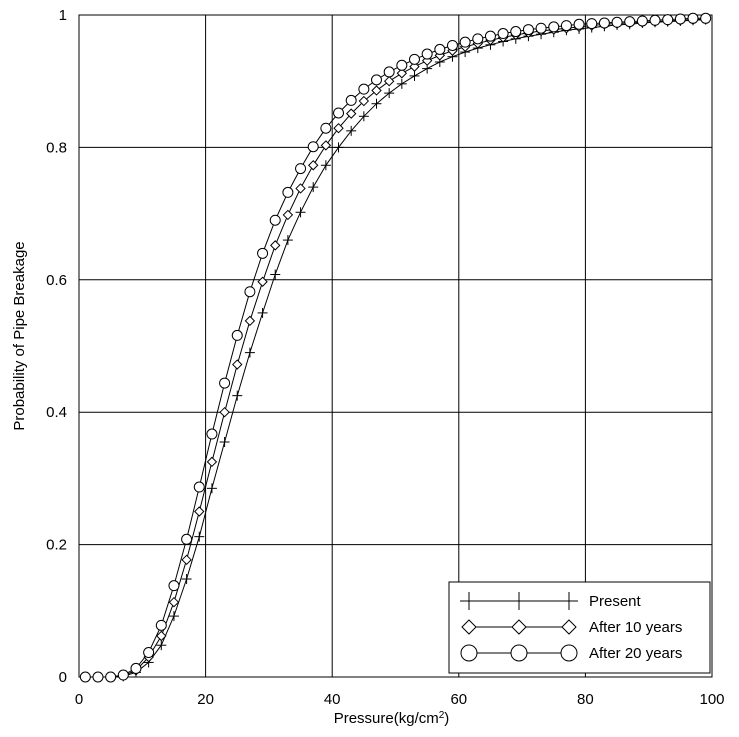 Image resolution: width=739 pixels, height=737 pixels. What do you see at coordinates (19, 335) in the screenshot?
I see `y-axis-label: Probability of Pipe Breakage` at bounding box center [19, 335].